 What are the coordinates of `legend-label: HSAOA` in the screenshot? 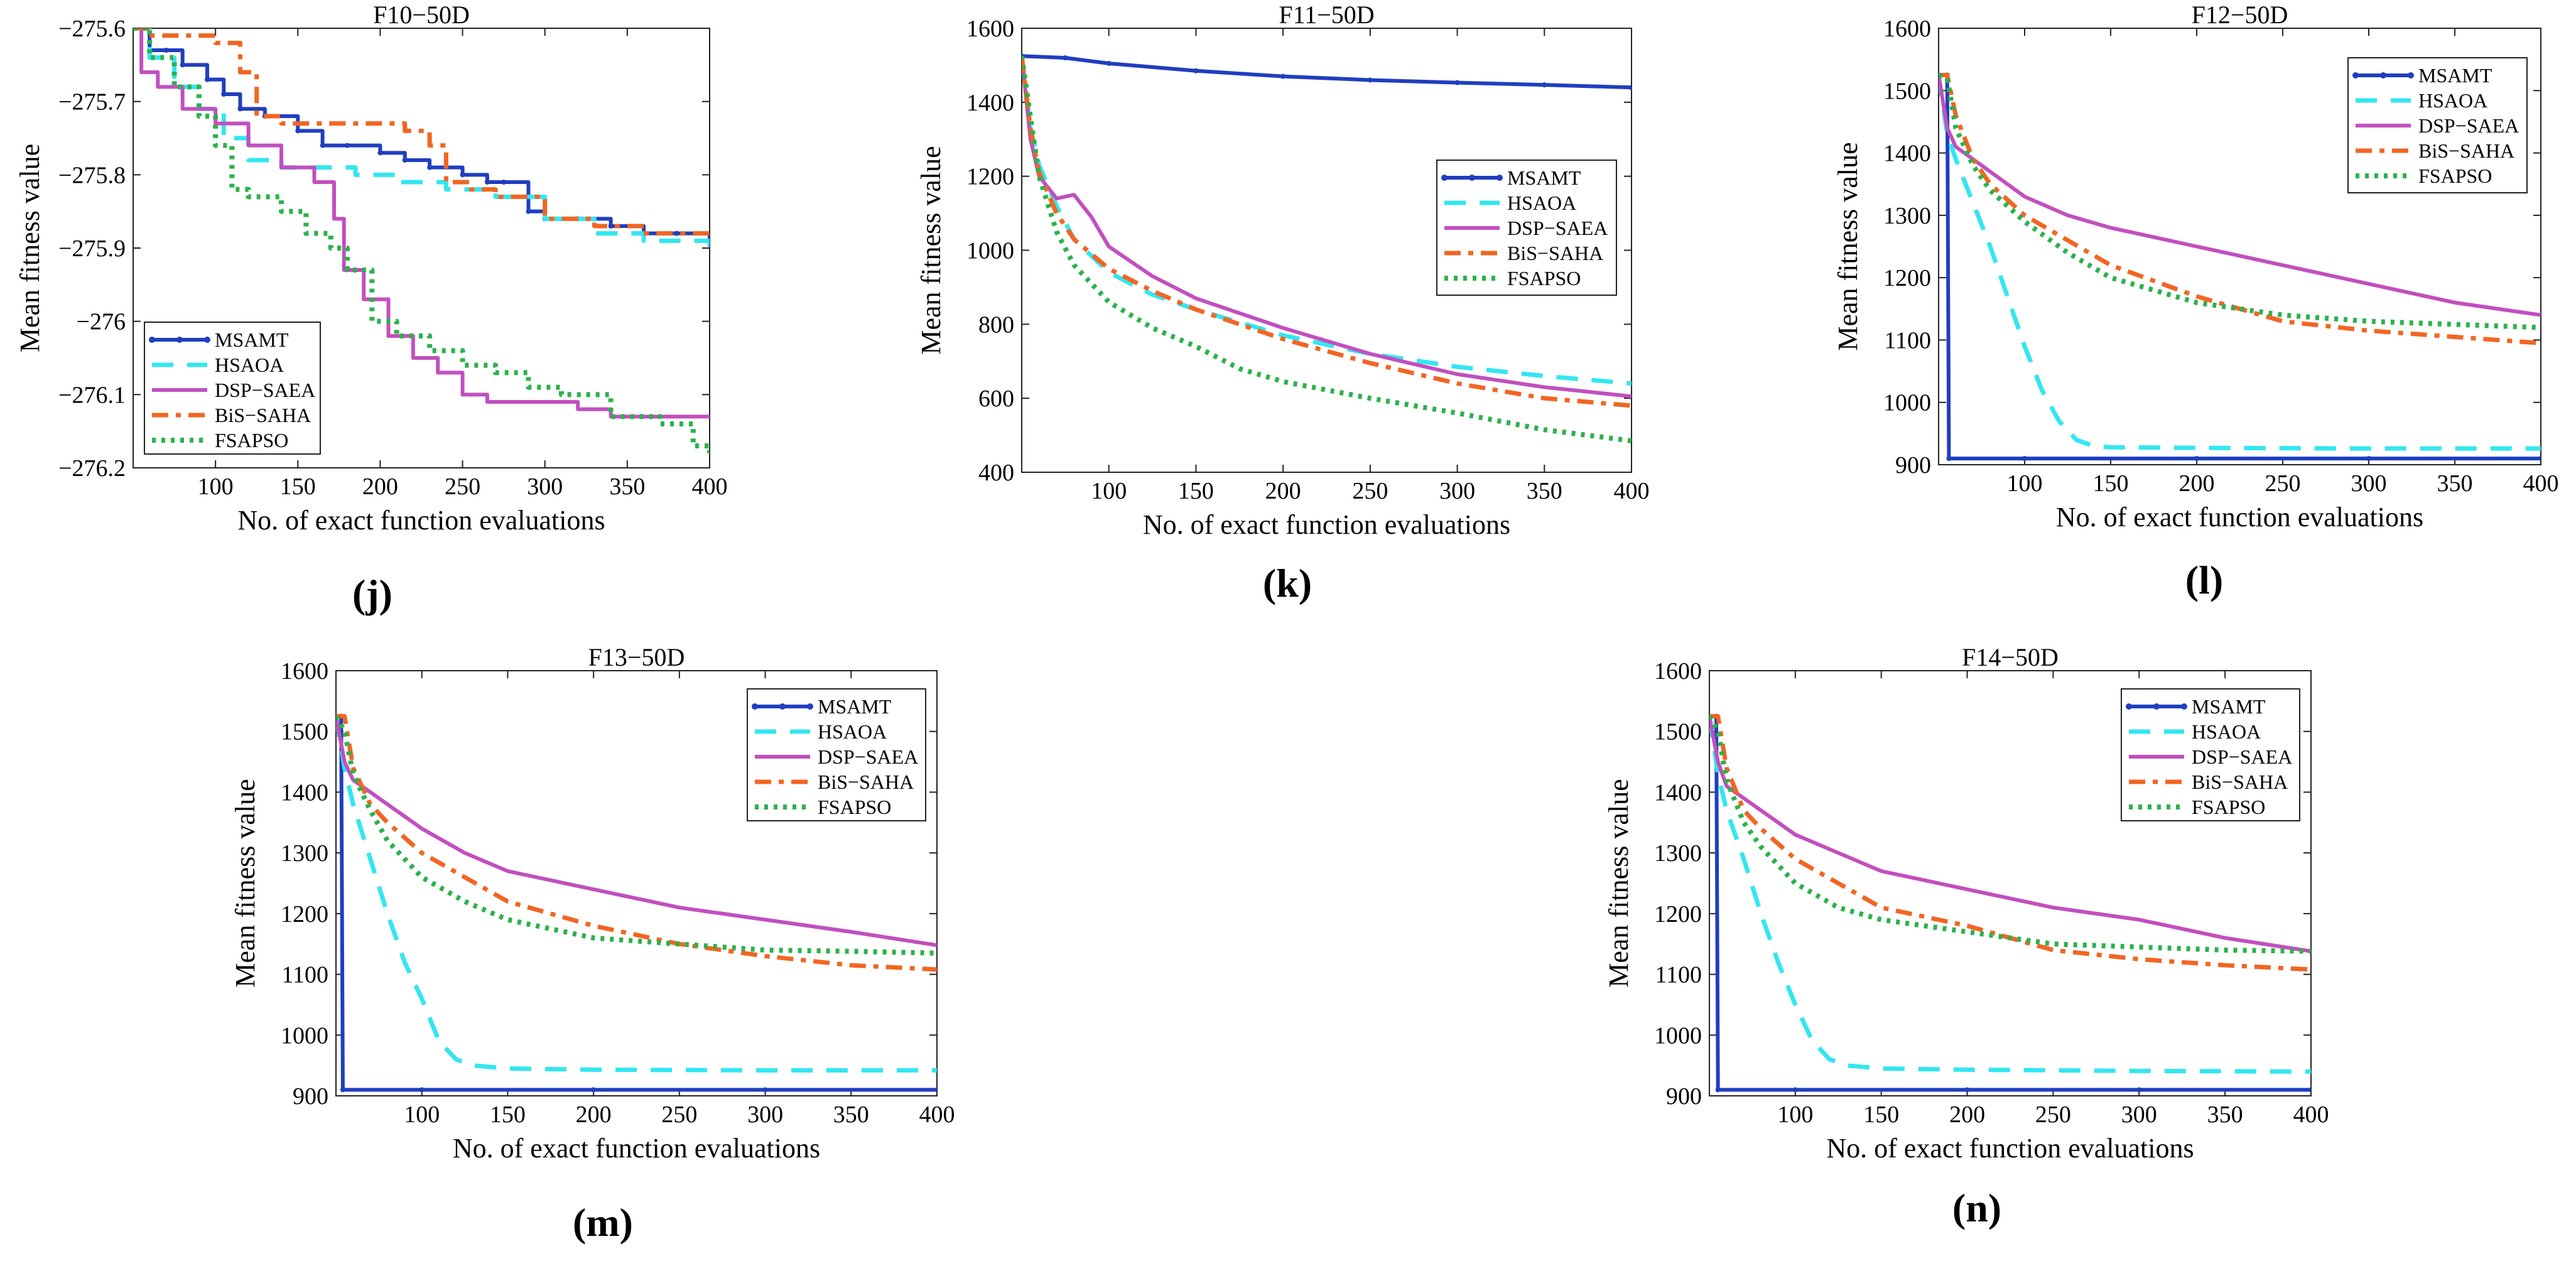 It's located at (852, 731).